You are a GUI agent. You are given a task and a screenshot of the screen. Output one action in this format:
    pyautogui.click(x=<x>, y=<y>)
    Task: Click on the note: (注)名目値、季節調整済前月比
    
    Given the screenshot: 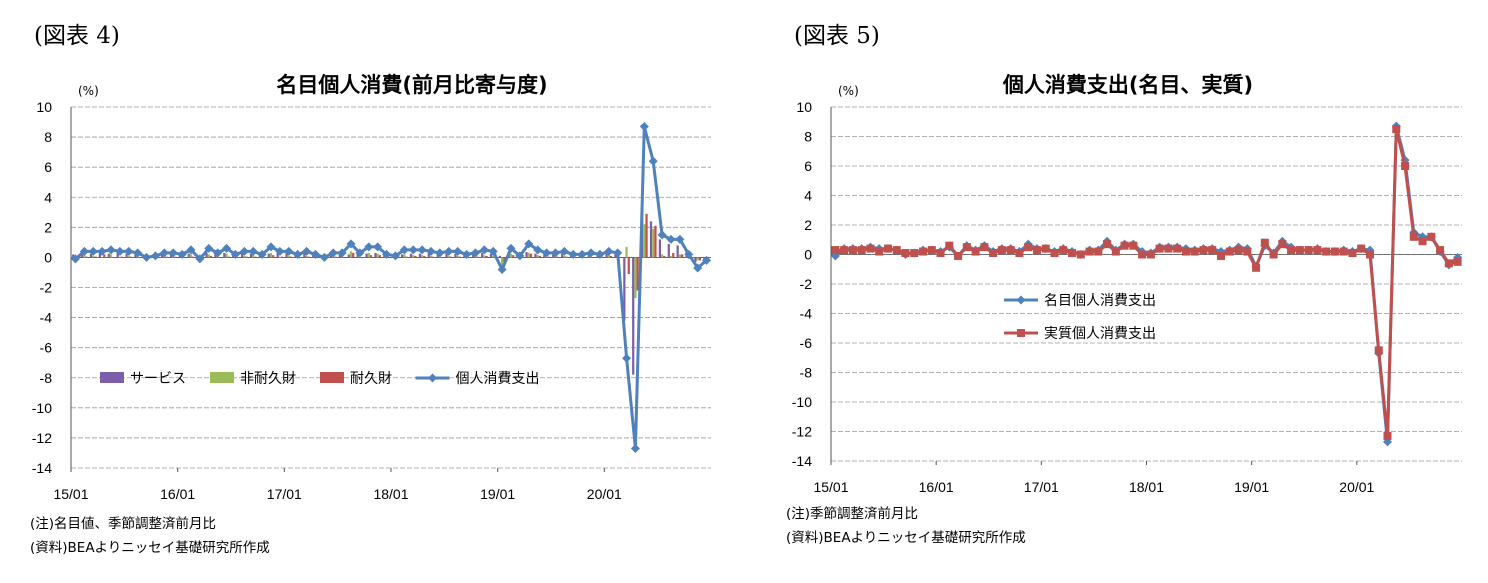 What is the action you would take?
    pyautogui.click(x=123, y=524)
    